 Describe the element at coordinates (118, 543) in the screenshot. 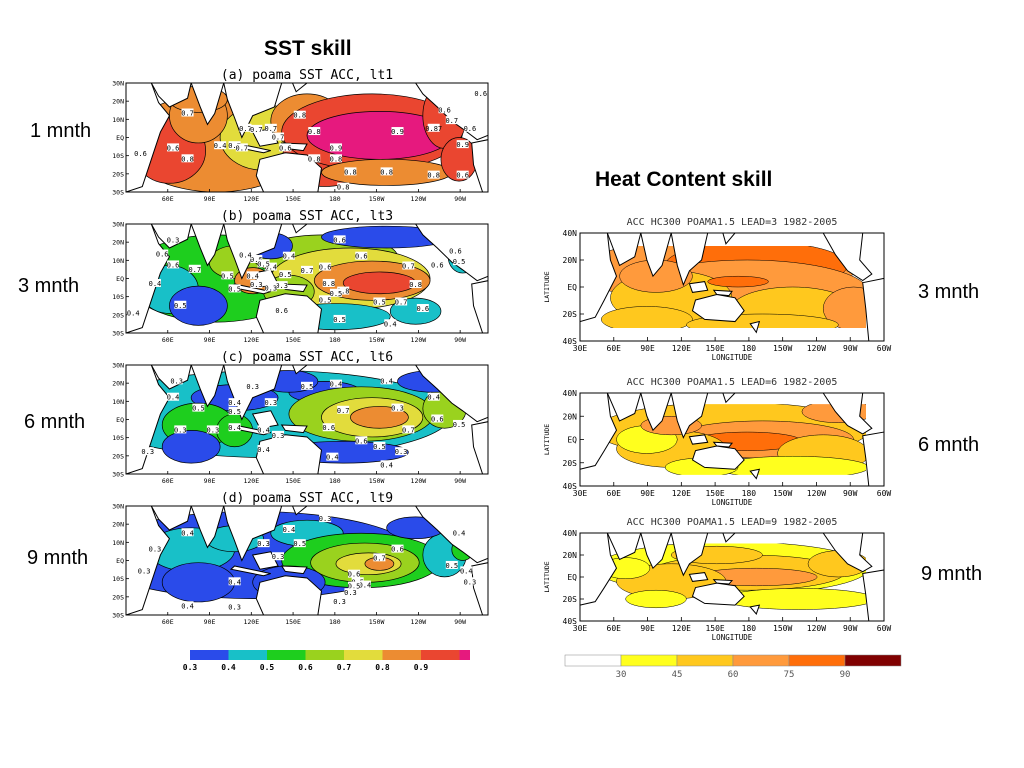

I see `y-tick-label: 10N` at that location.